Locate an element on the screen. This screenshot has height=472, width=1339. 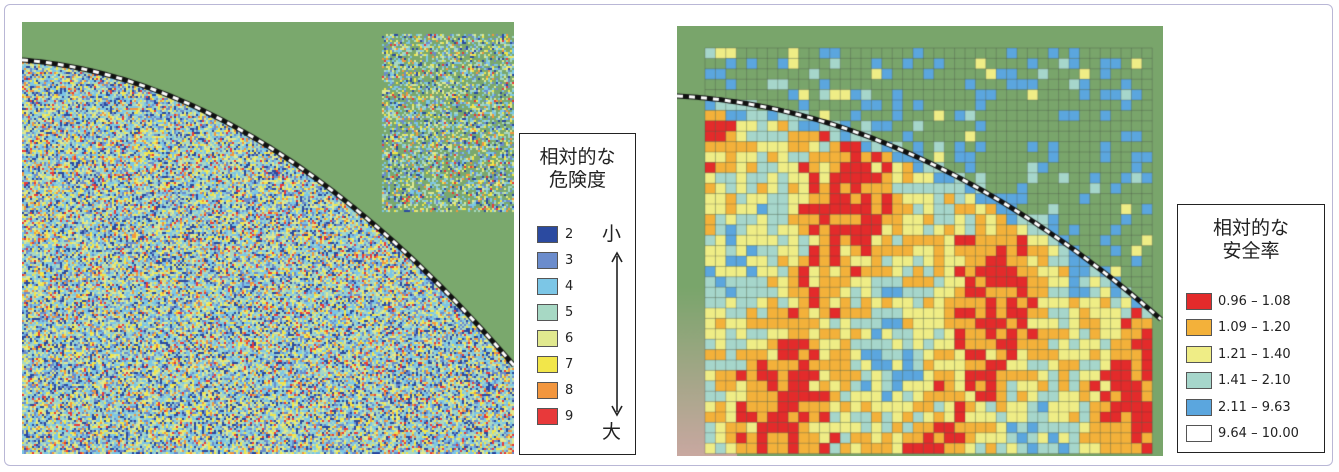
legend-item: 1.09 – 1.20 is located at coordinates (1242, 328).